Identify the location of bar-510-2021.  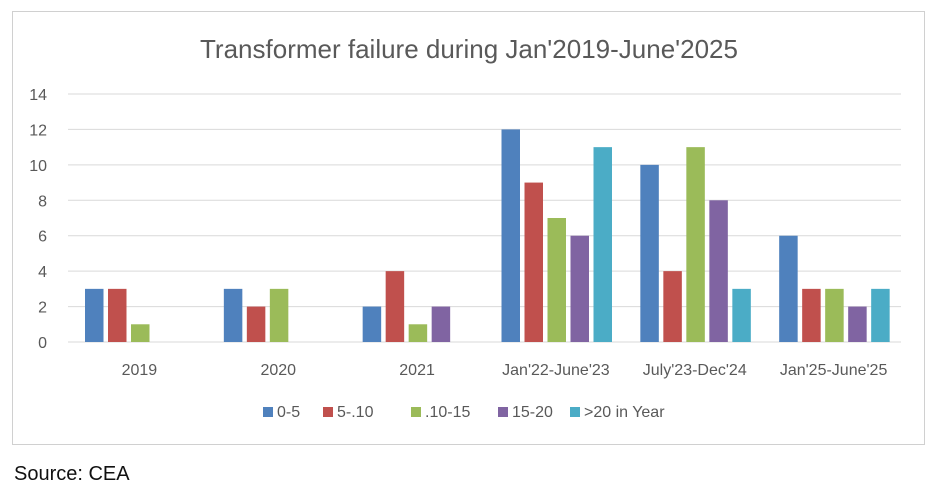
(395, 306).